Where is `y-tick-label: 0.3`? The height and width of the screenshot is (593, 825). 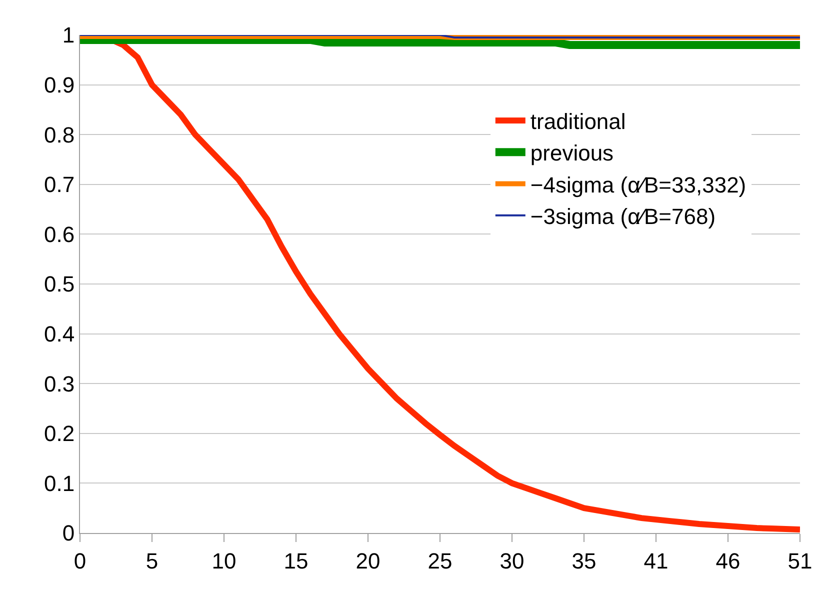 y-tick-label: 0.3 is located at coordinates (59, 383).